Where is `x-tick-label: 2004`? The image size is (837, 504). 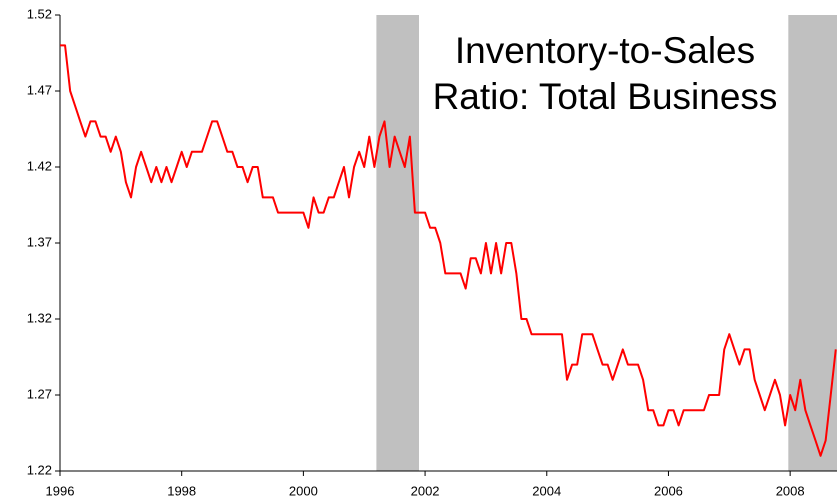
x-tick-label: 2004 is located at coordinates (546, 490).